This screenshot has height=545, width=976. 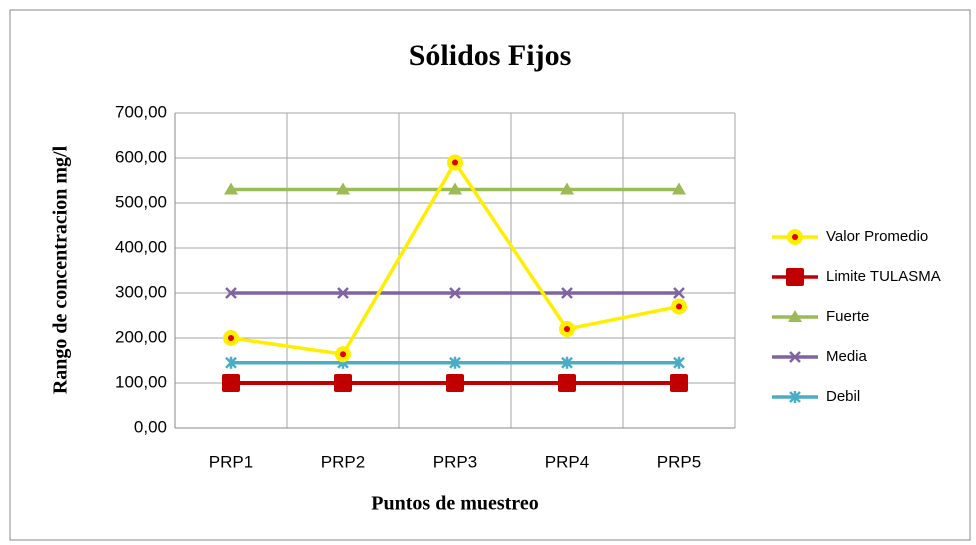 I want to click on x-tick-label: PRP3, so click(x=455, y=461).